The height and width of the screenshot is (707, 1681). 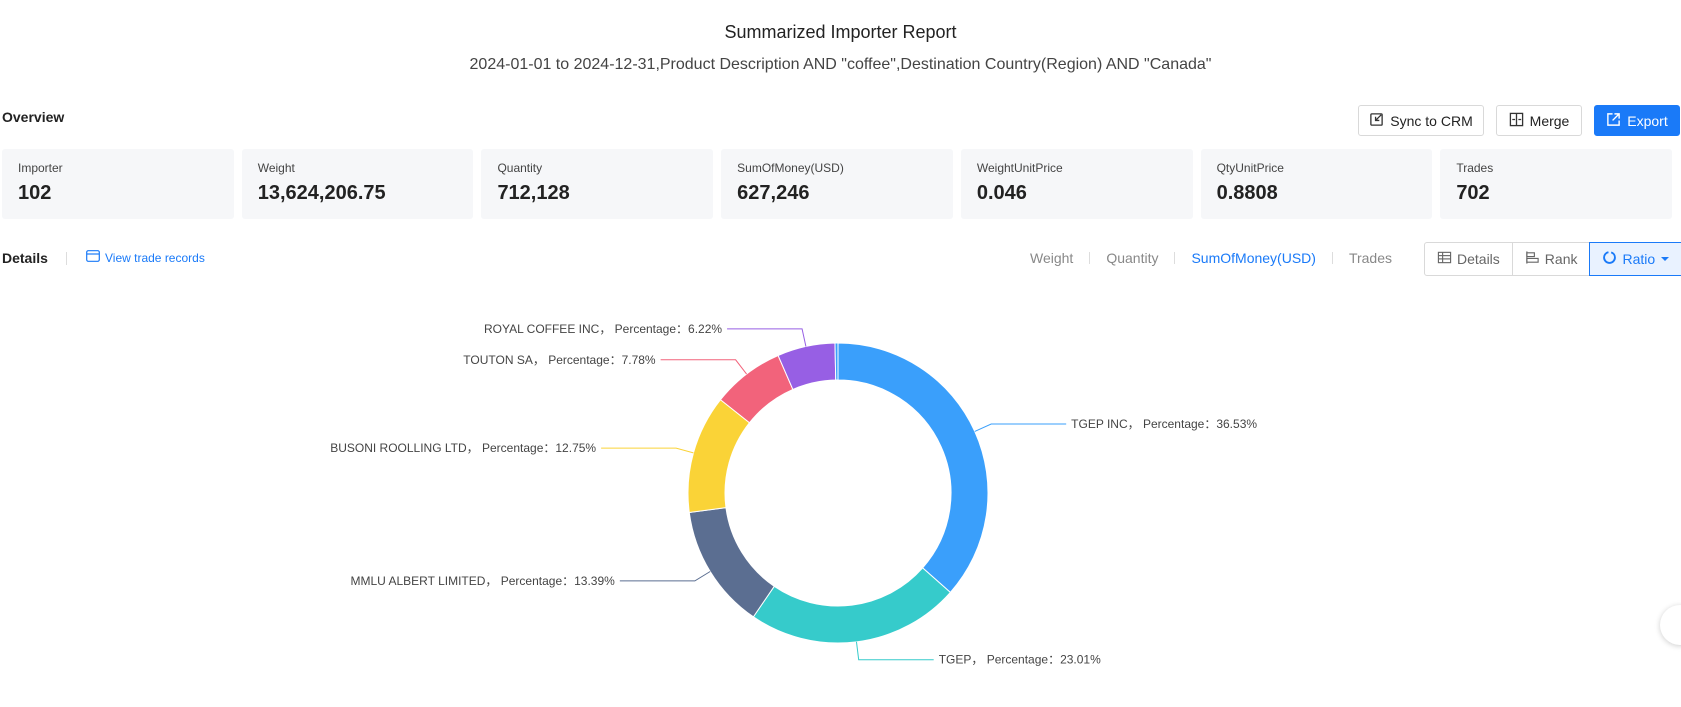 I want to click on ring-icon, so click(x=1609, y=259).